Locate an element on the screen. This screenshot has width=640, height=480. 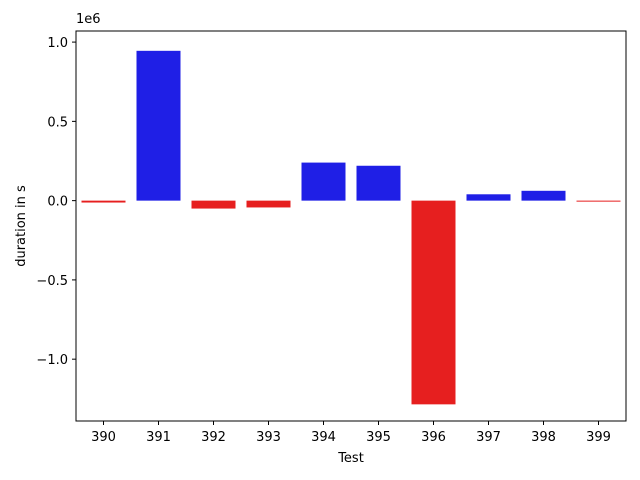
y-axis-label: duration in s is located at coordinates (21, 226).